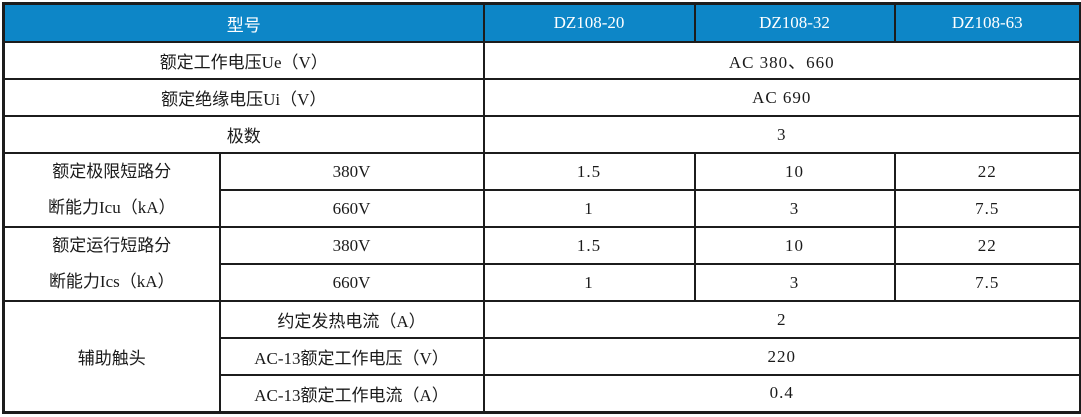 Image resolution: width=1081 pixels, height=417 pixels. I want to click on table-row-ics-660v: 660V 1 3 7.5, so click(542, 282).